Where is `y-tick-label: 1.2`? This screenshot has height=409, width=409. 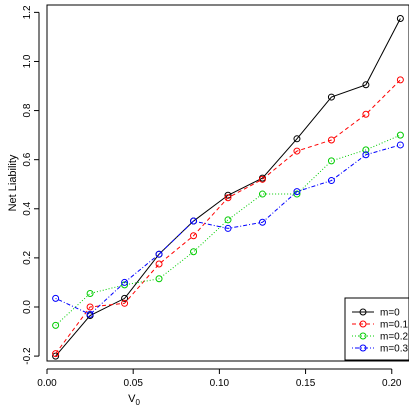
y-tick-label: 1.2 is located at coordinates (27, 12).